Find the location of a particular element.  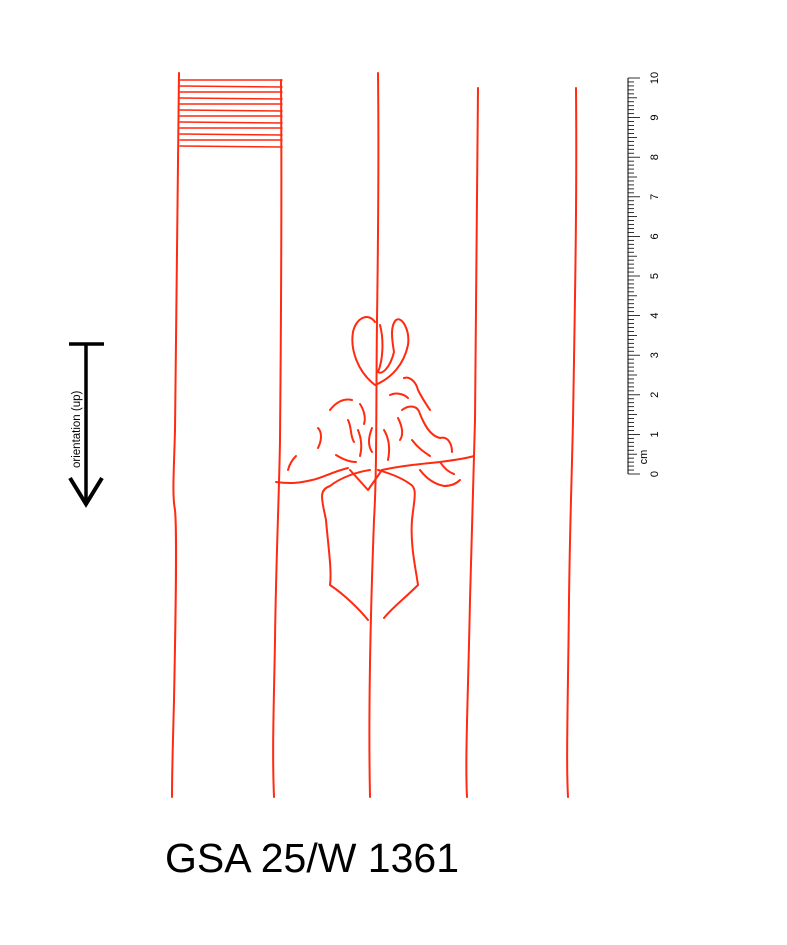

motif-center-v is located at coordinates (366, 480).